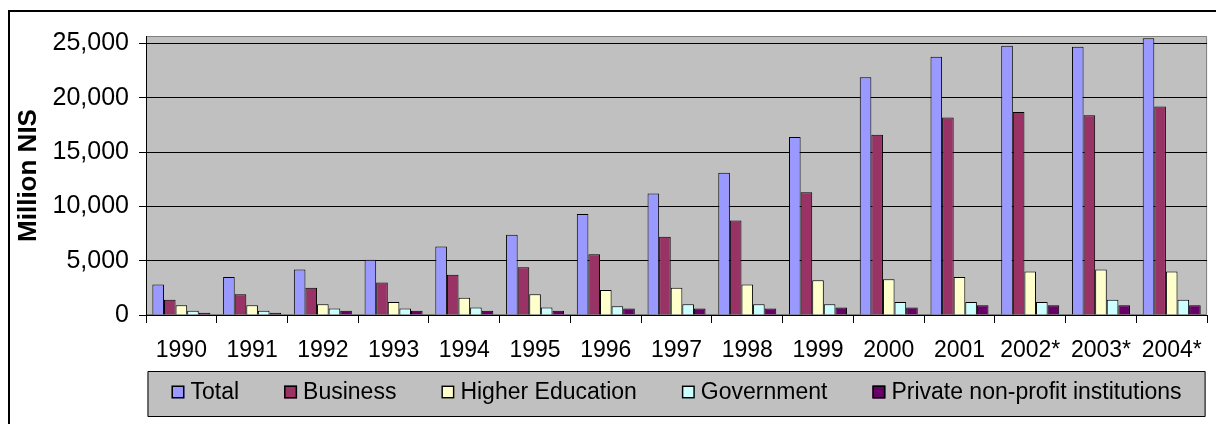  What do you see at coordinates (26, 175) in the screenshot?
I see `y-axis-title: Million NIS` at bounding box center [26, 175].